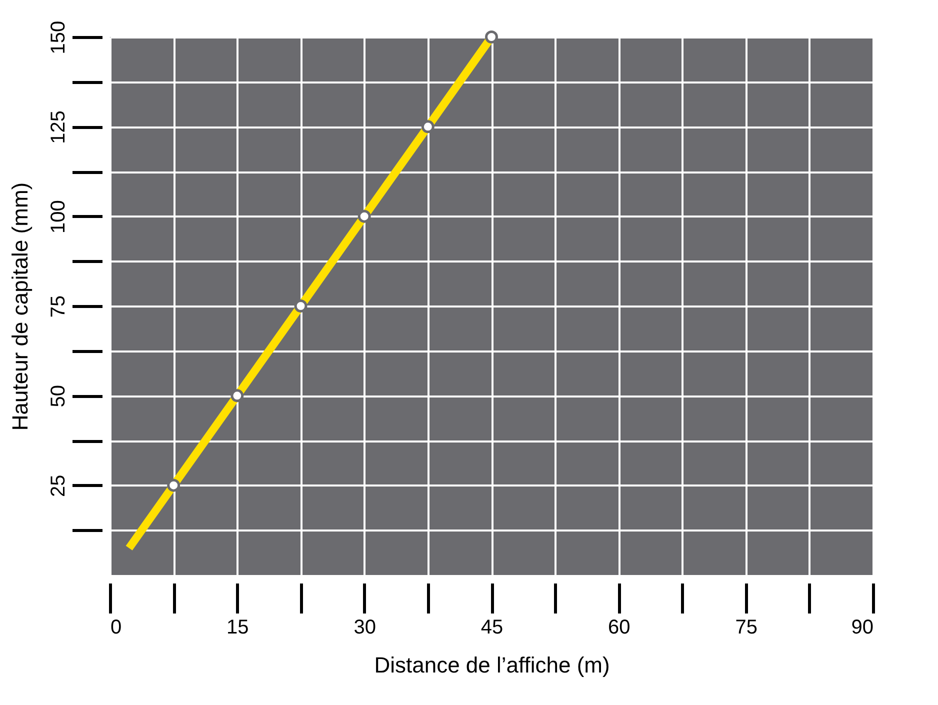 The height and width of the screenshot is (705, 938). Describe the element at coordinates (59, 485) in the screenshot. I see `y-tick-label: 25` at that location.